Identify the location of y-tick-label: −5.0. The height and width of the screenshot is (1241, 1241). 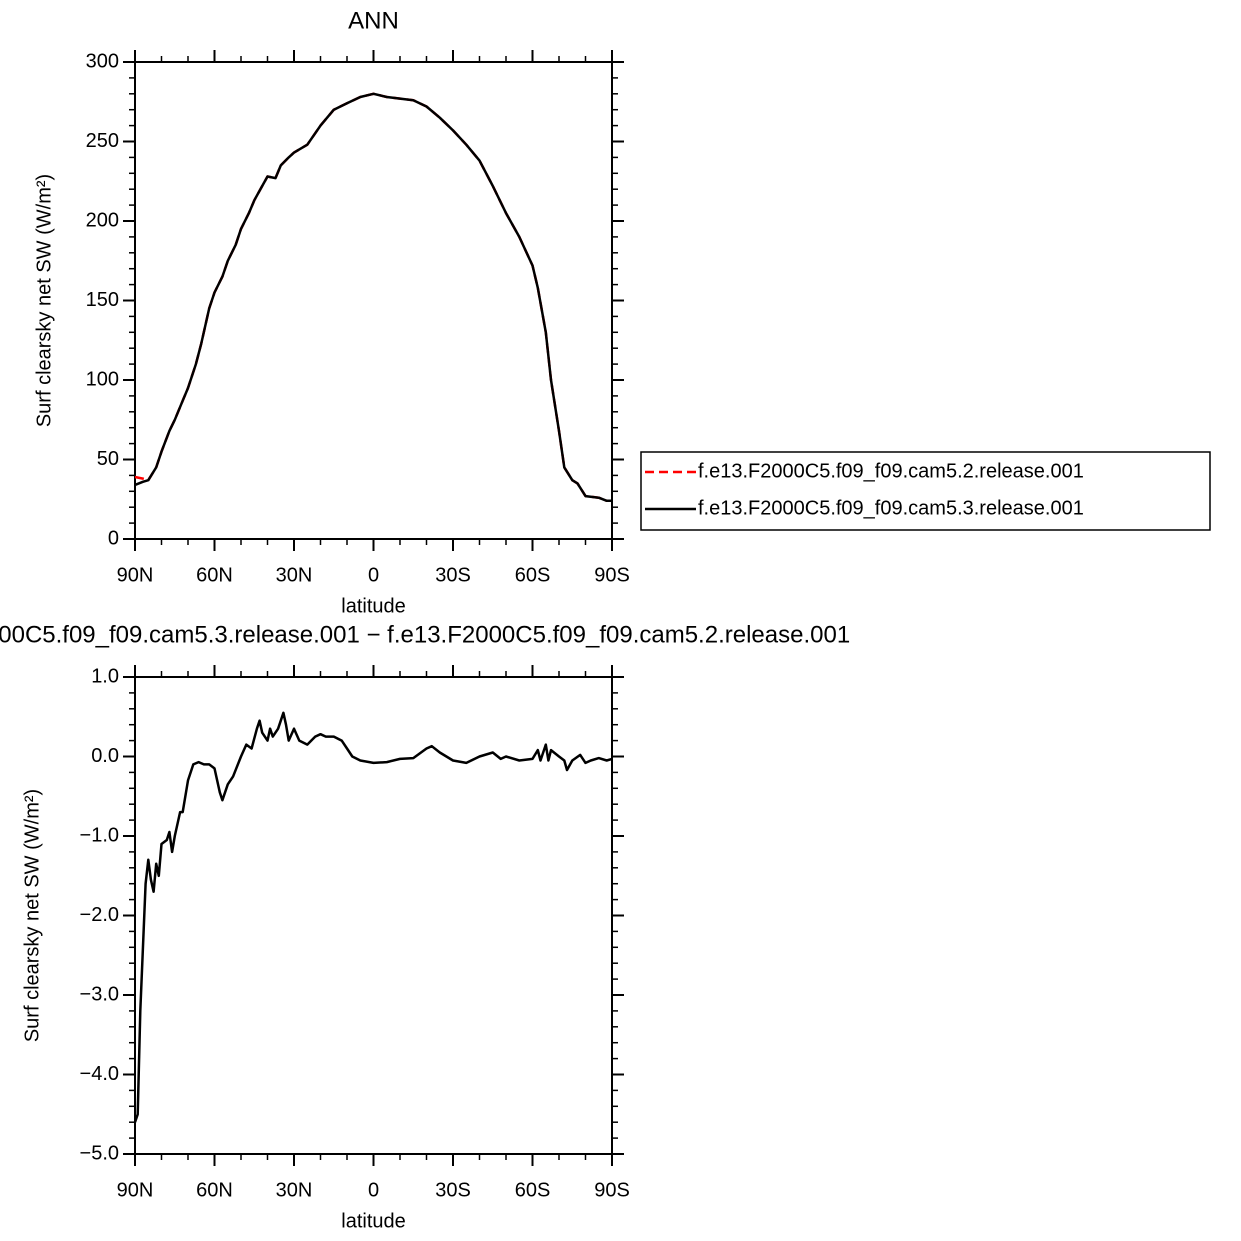
(99, 1153).